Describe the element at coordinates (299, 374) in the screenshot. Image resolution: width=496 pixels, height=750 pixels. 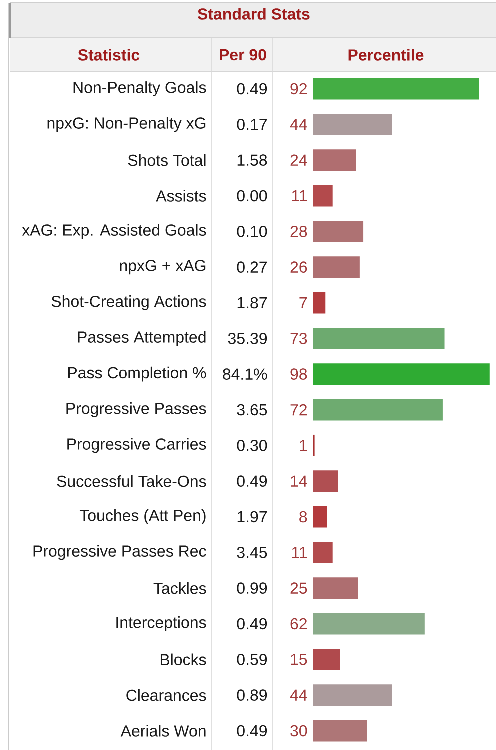
I see `data-label: 98` at that location.